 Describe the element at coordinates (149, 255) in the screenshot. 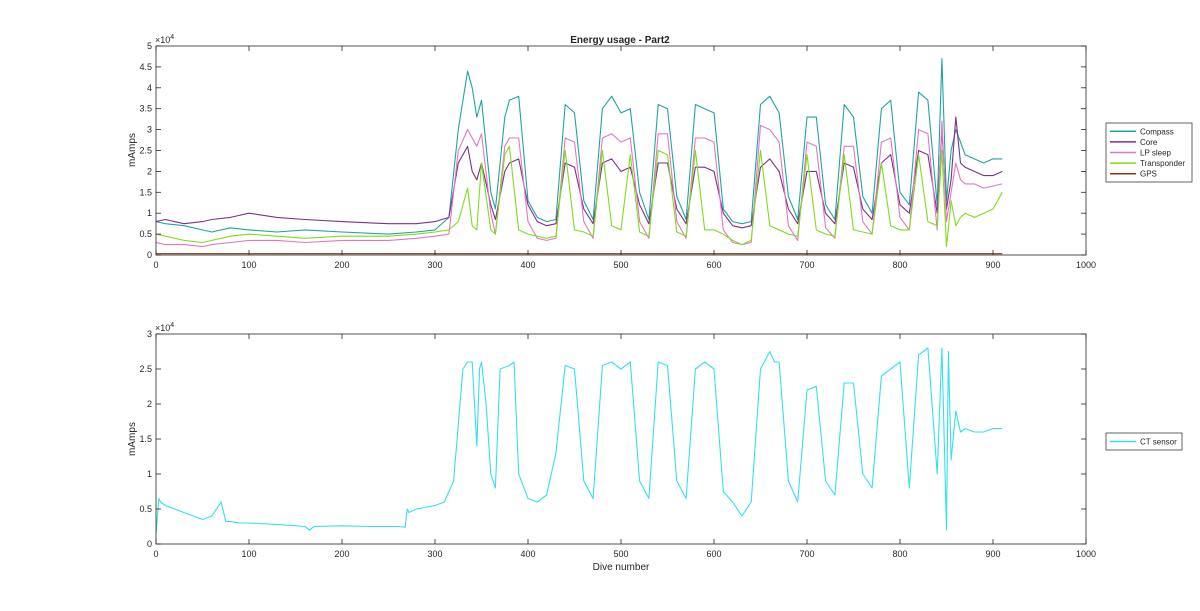

I see `top-y-tick-label: 0` at that location.